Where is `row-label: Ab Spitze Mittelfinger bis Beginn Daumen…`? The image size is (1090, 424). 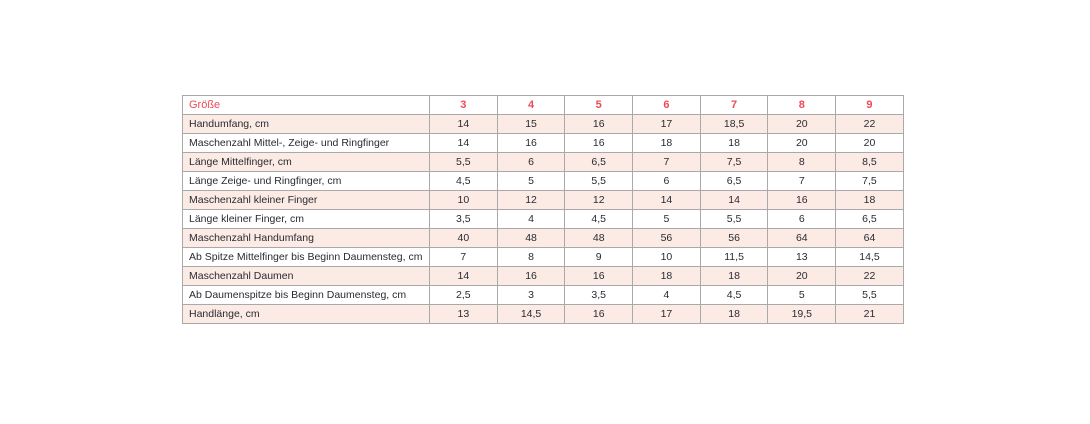 row-label: Ab Spitze Mittelfinger bis Beginn Daumen… is located at coordinates (306, 257).